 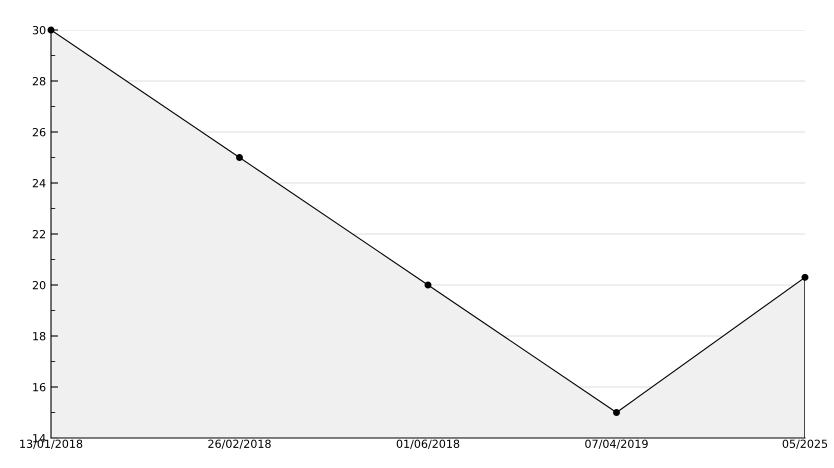 I want to click on y-tick-label: 30, so click(x=39, y=30).